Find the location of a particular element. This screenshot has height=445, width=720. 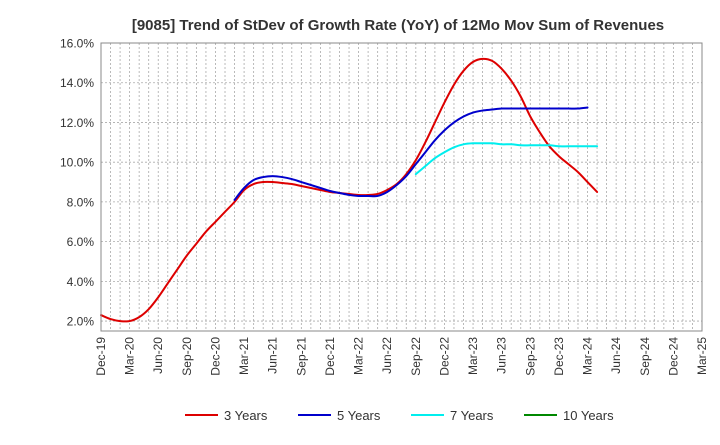

x-tick-label: Dec-23 is located at coordinates (559, 356).